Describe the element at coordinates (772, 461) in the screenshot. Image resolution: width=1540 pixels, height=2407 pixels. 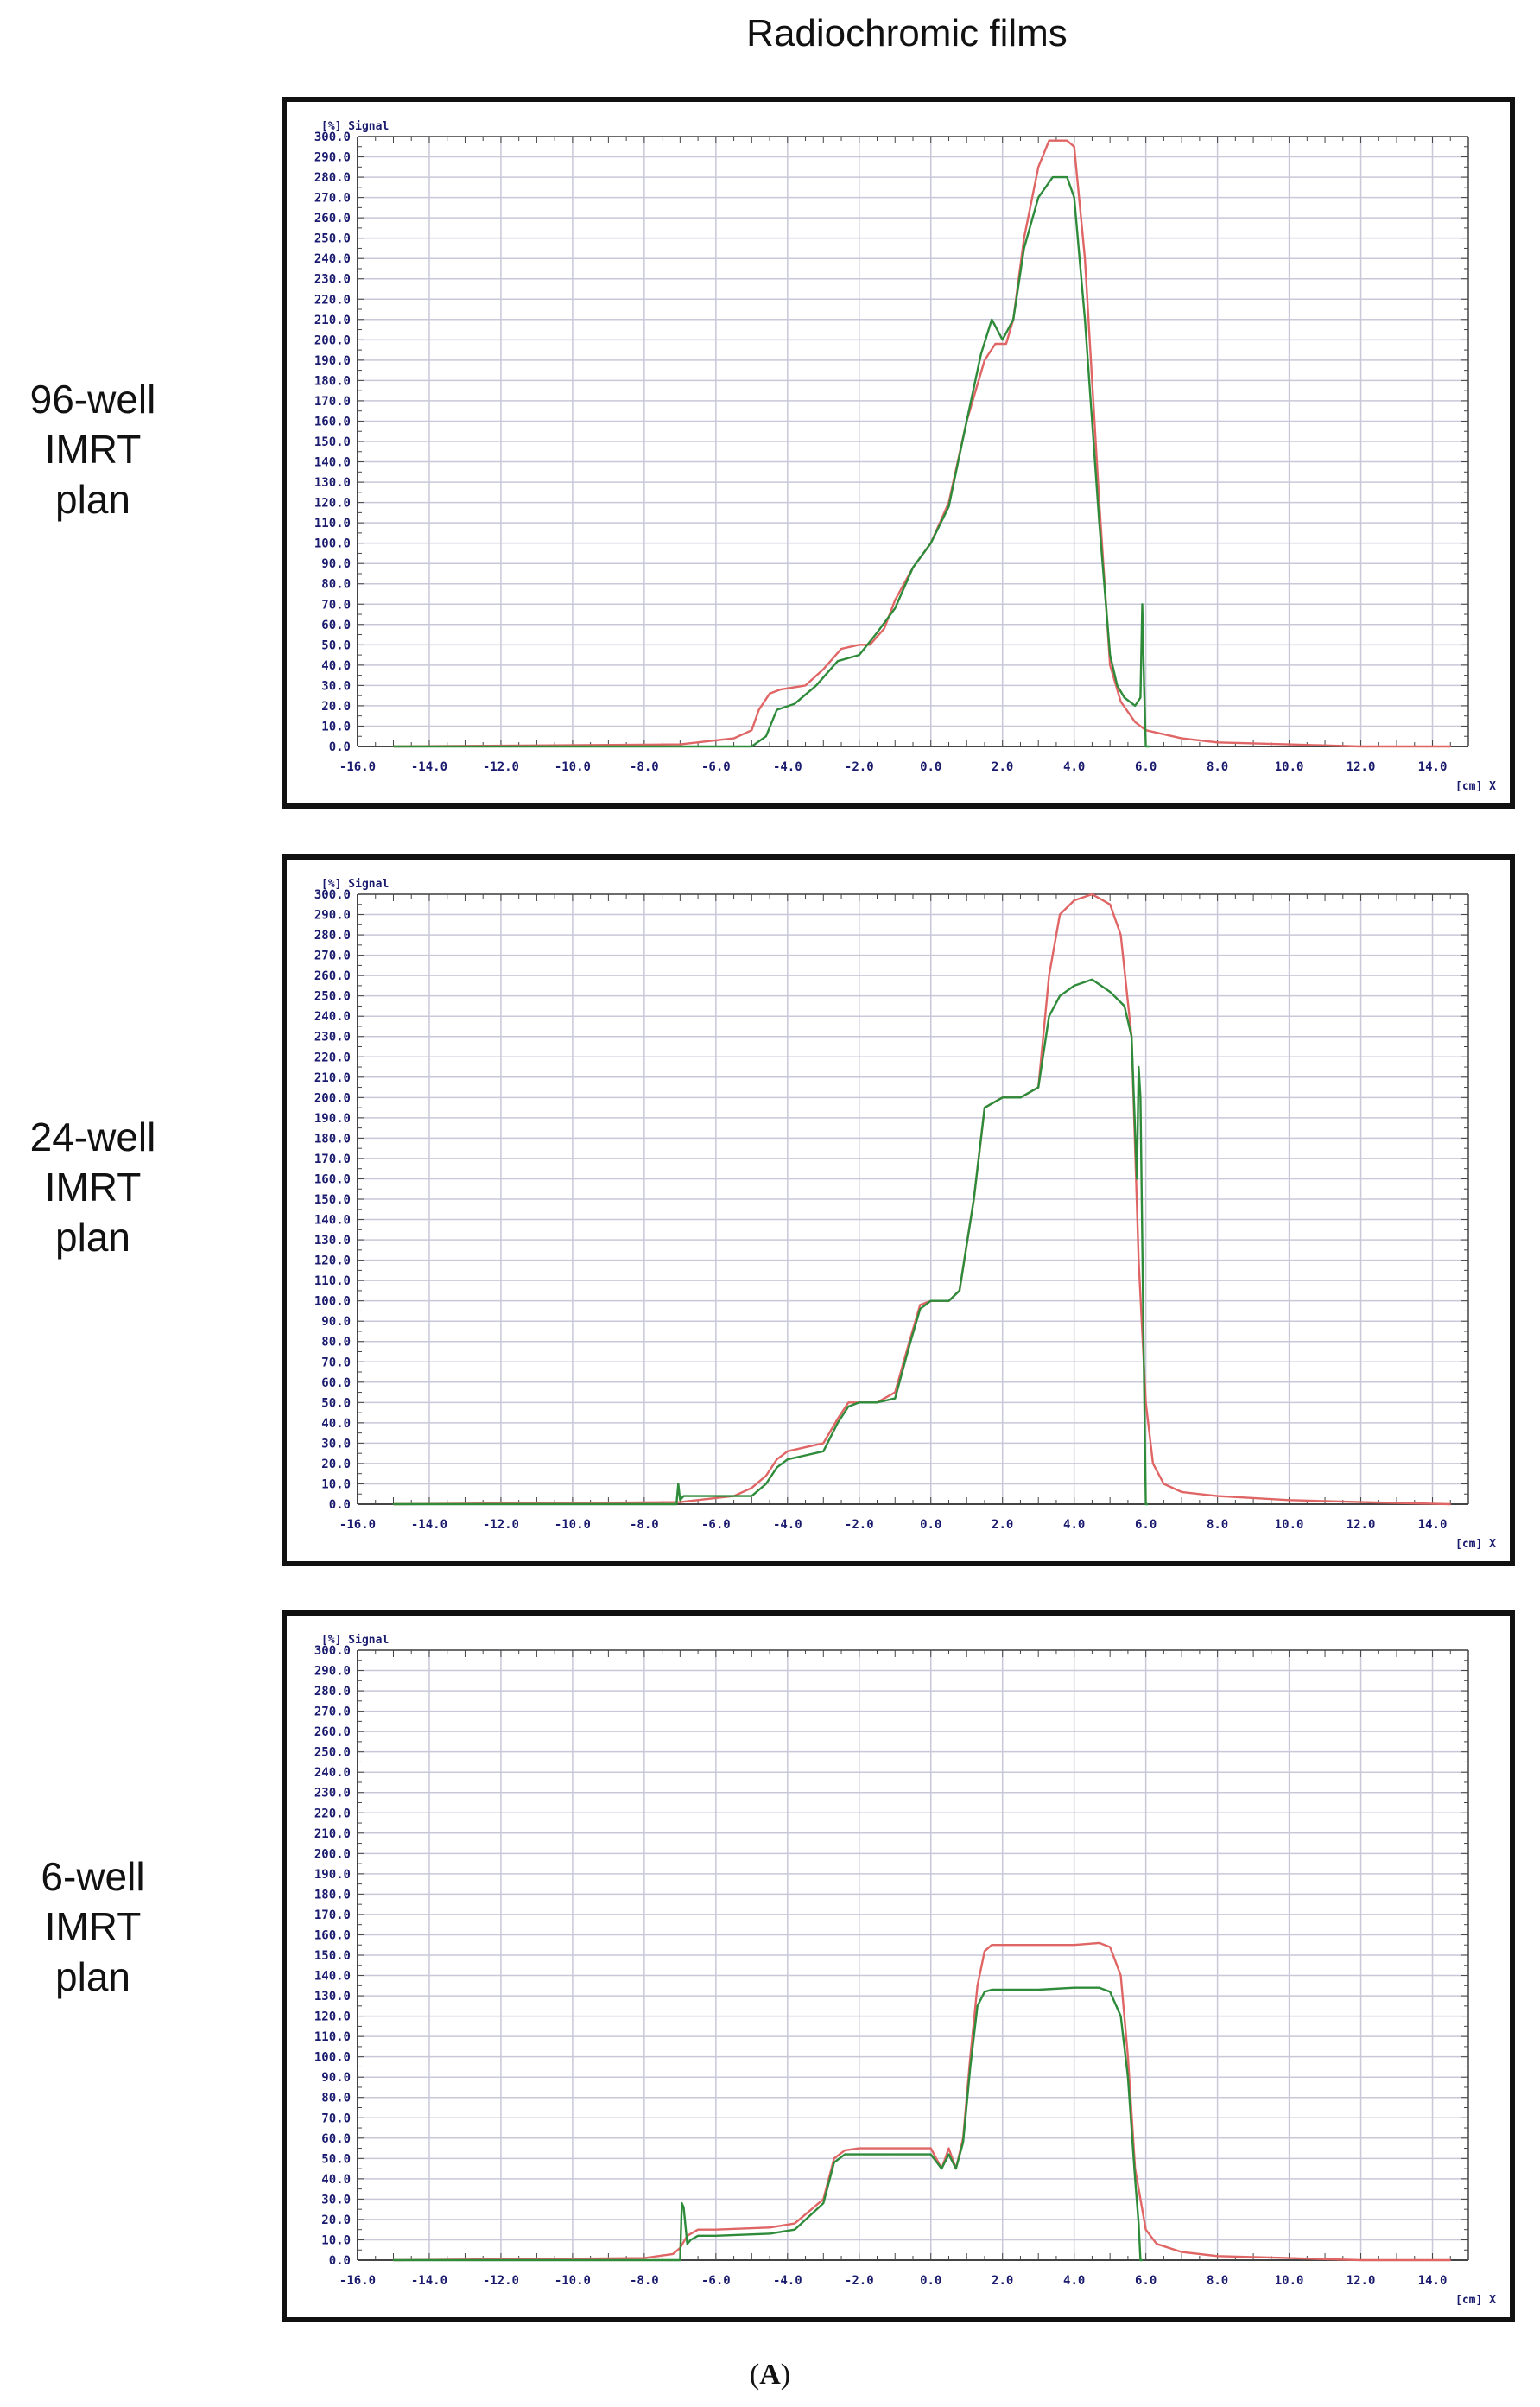
I see `series-line-green` at that location.